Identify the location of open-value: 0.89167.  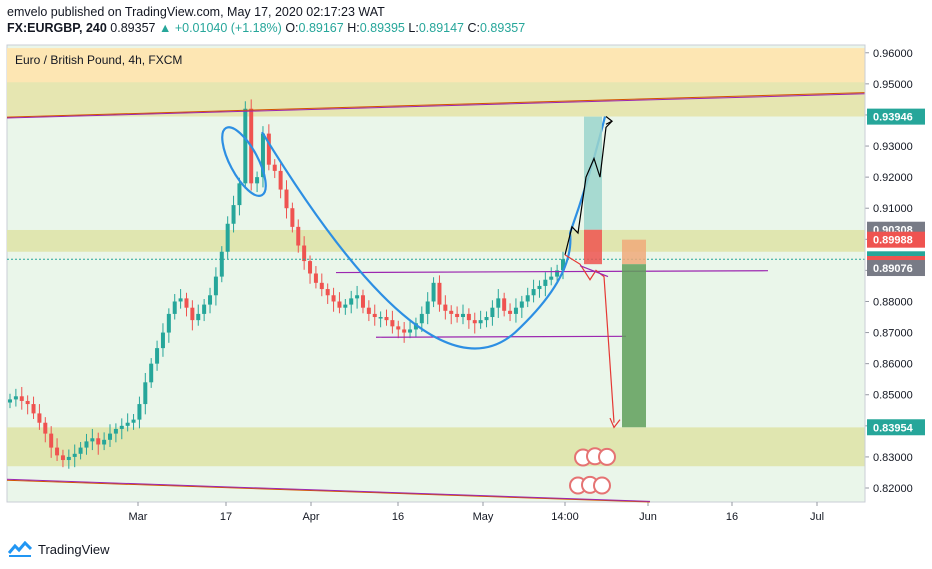
(321, 28).